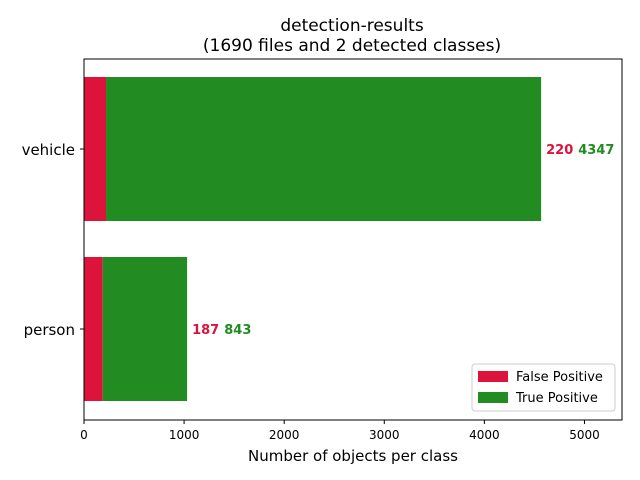  I want to click on data-label-vehicle-true-positive: 4347, so click(596, 150).